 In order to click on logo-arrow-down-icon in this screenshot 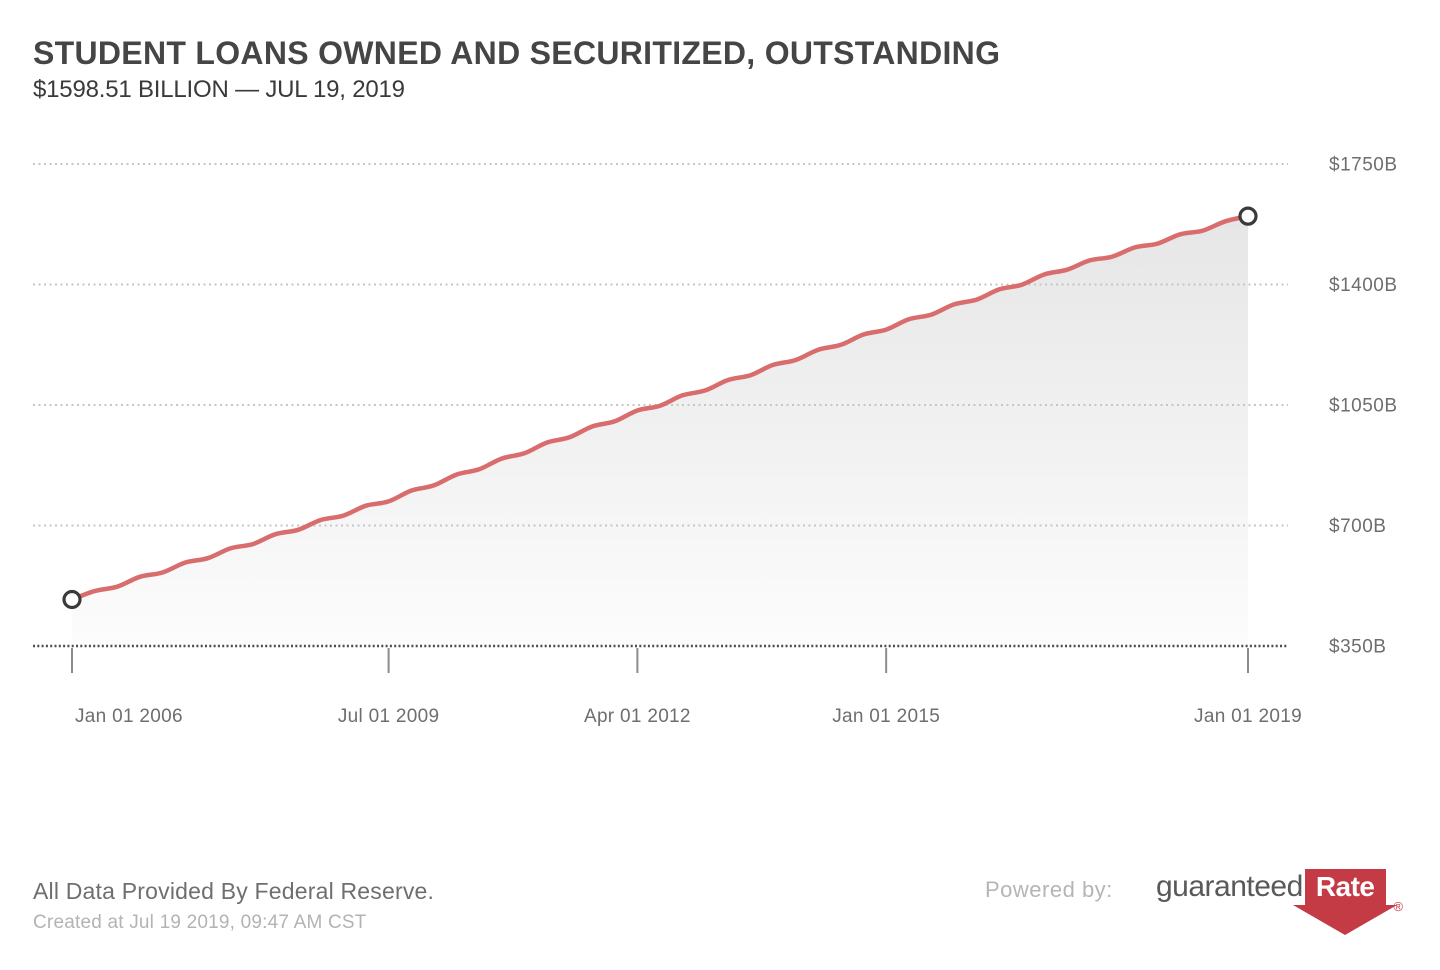, I will do `click(1345, 920)`.